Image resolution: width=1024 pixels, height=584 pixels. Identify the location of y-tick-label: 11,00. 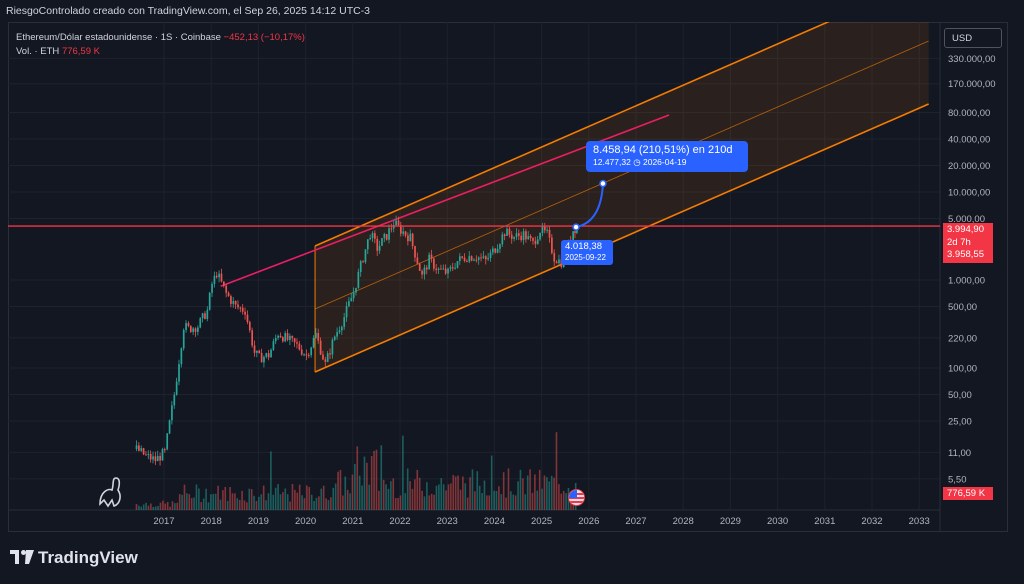
(959, 453).